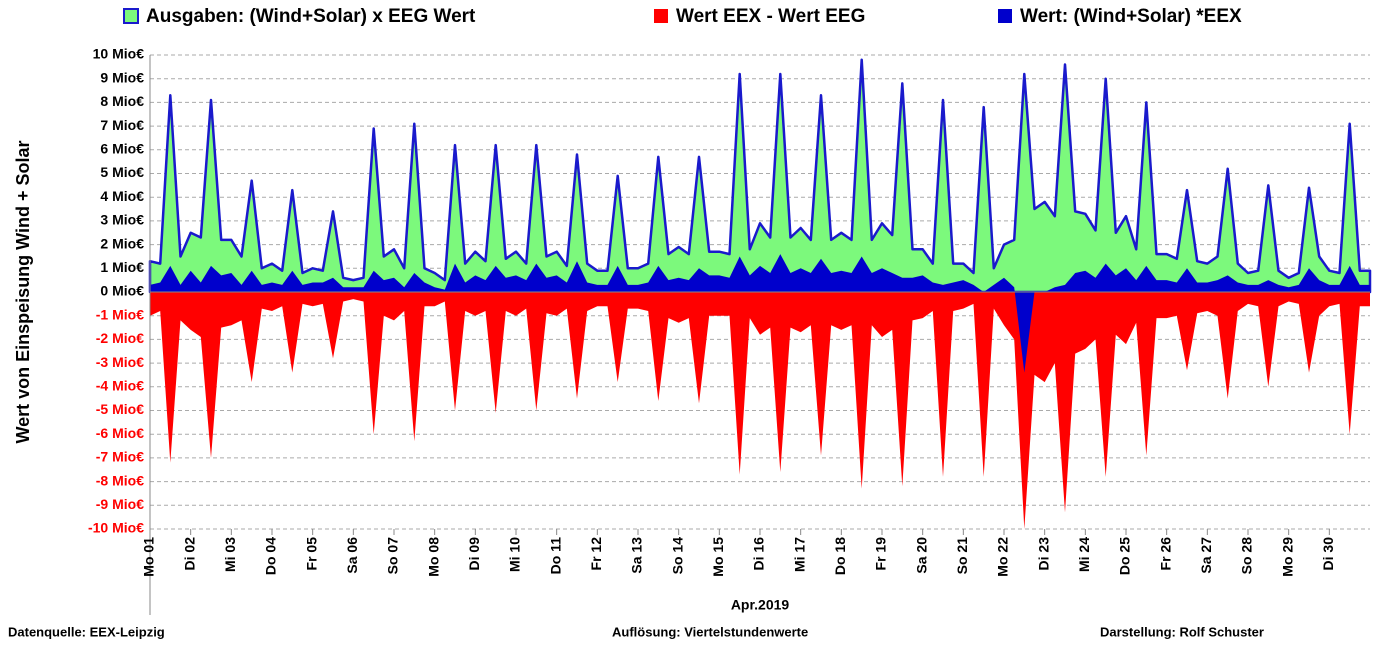 The height and width of the screenshot is (645, 1381). What do you see at coordinates (637, 555) in the screenshot?
I see `x-tick-label: Sa 13` at bounding box center [637, 555].